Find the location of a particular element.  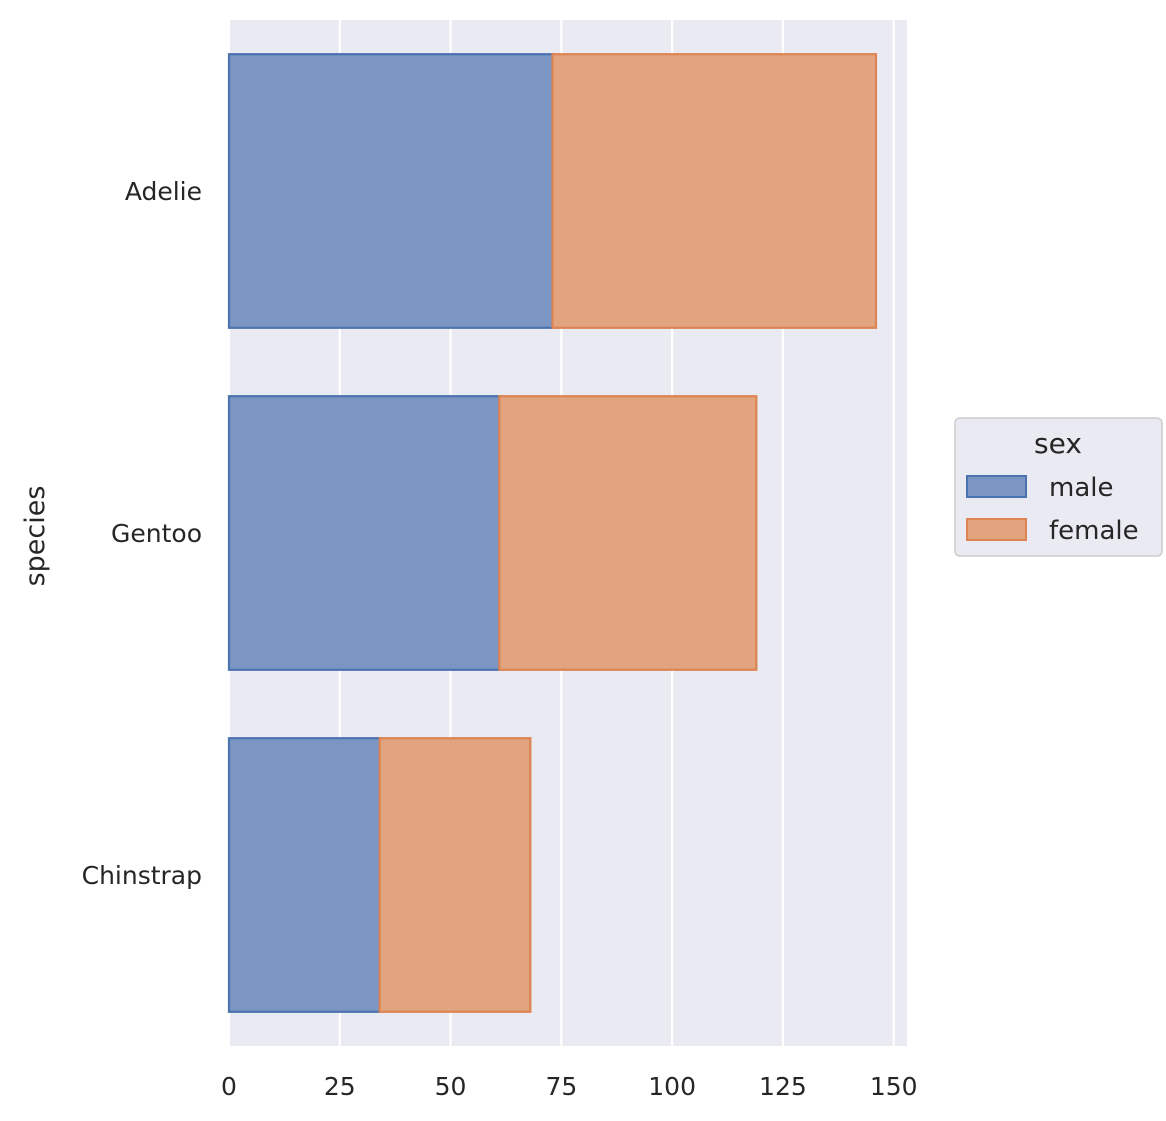

x-tick-labels: 0 25 50 75 100 125 150 is located at coordinates (569, 1086).